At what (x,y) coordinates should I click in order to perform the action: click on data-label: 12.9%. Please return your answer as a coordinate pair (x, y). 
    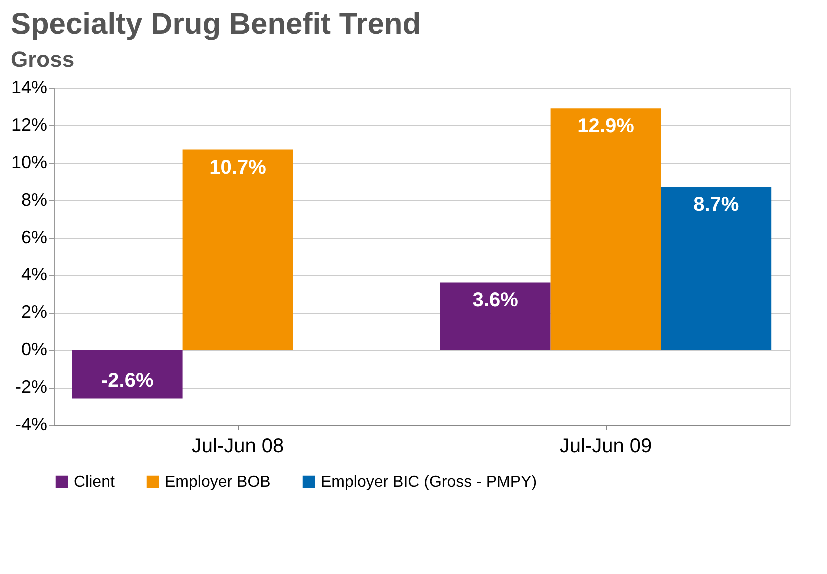
    Looking at the image, I should click on (606, 127).